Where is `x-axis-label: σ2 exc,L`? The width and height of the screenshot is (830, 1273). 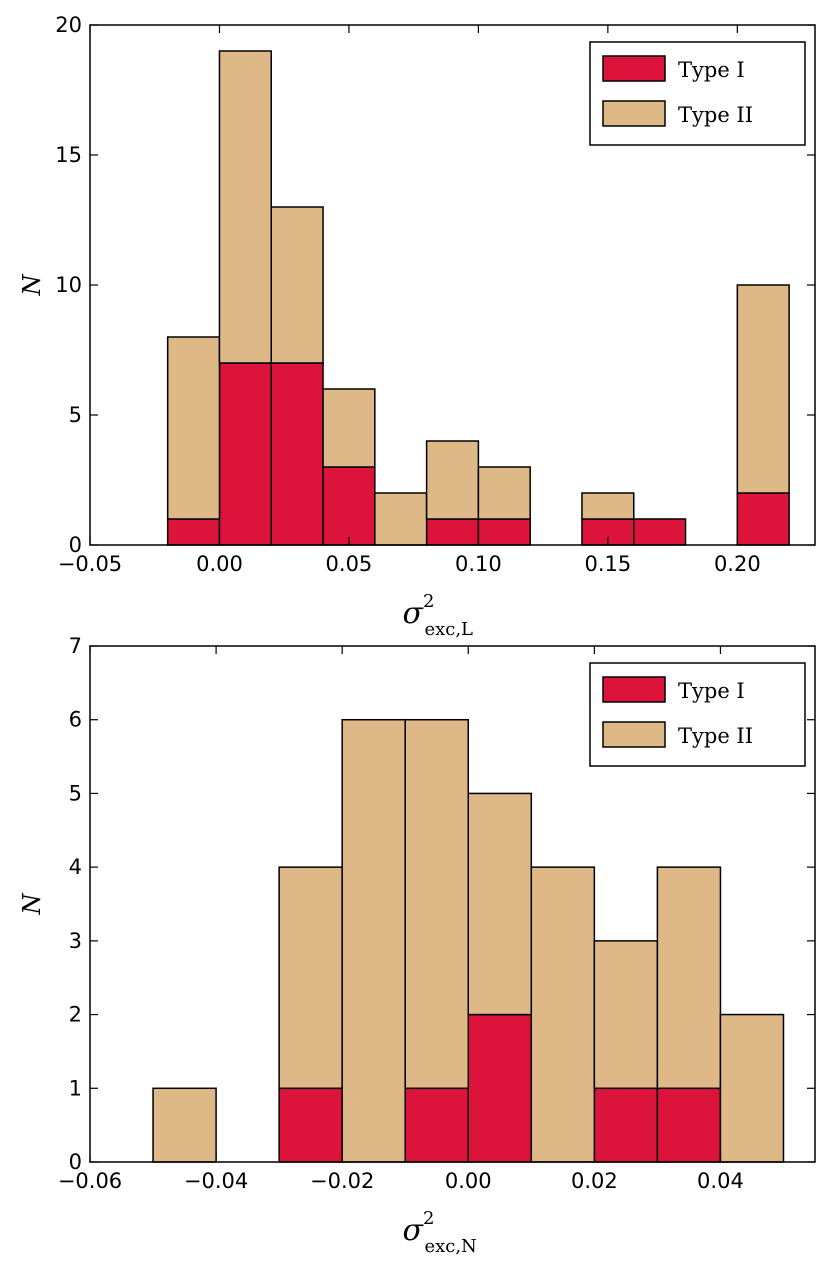 x-axis-label: σ2 exc,L is located at coordinates (438, 615).